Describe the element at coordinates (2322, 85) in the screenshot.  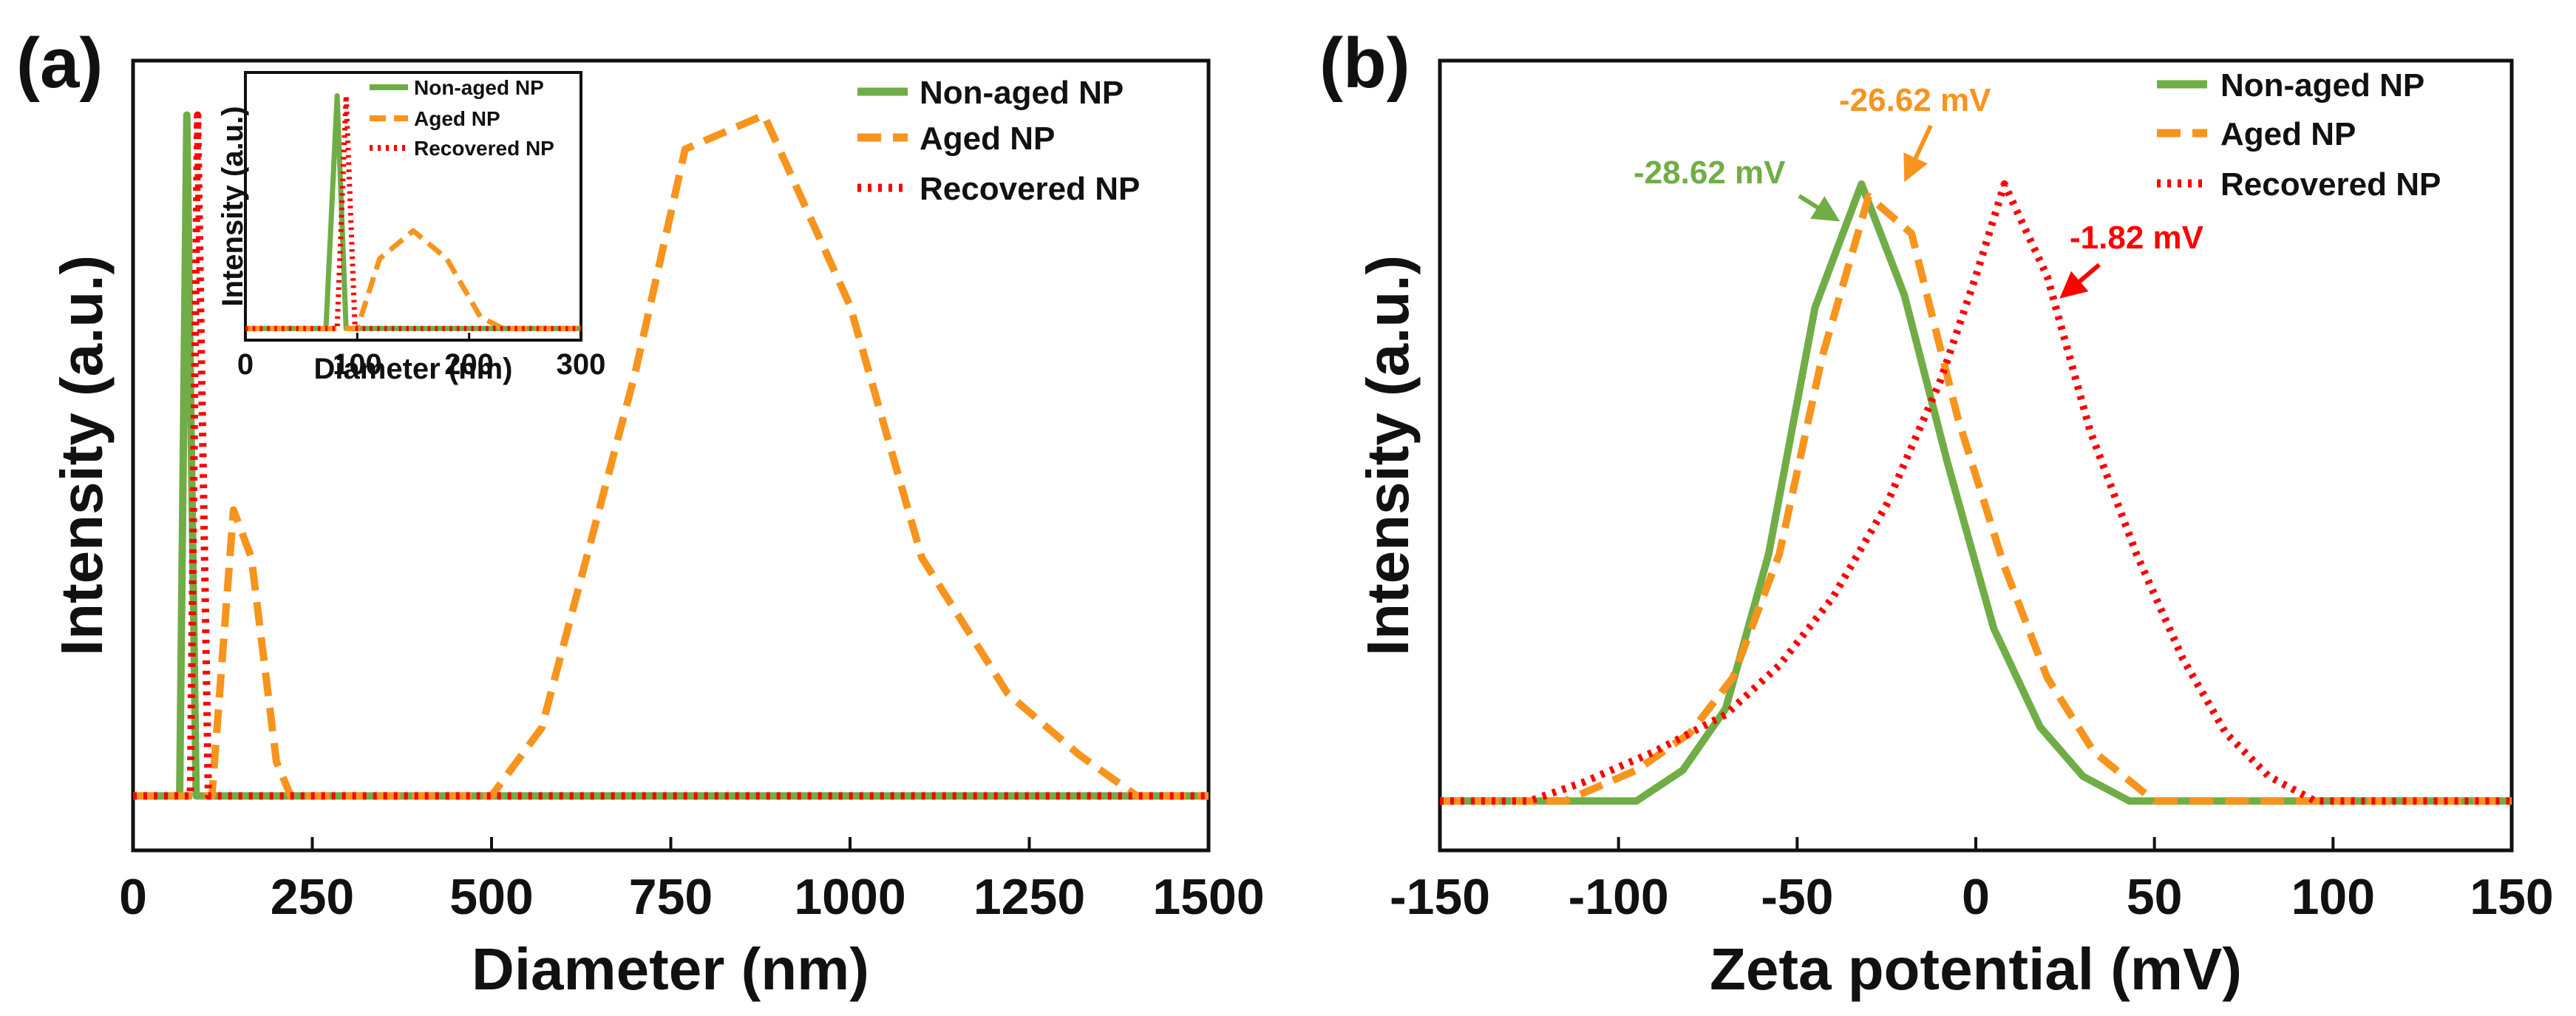
I see `panel-b-legend-label-non-aged: Non-aged NP` at that location.